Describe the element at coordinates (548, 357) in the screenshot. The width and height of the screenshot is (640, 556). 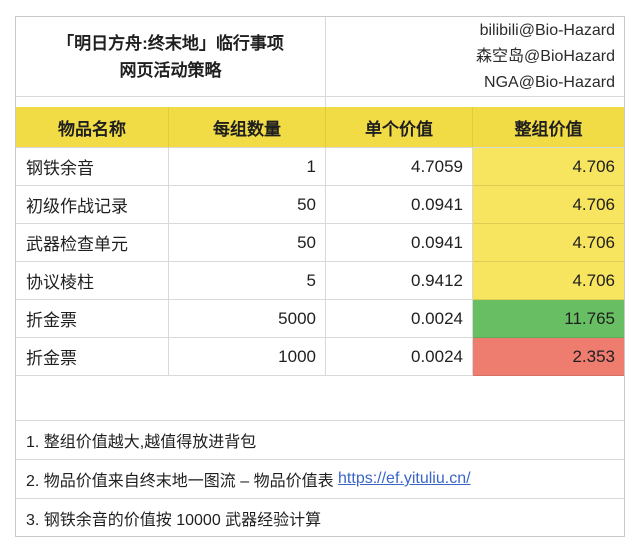
I see `cell-group-value: 2.353` at that location.